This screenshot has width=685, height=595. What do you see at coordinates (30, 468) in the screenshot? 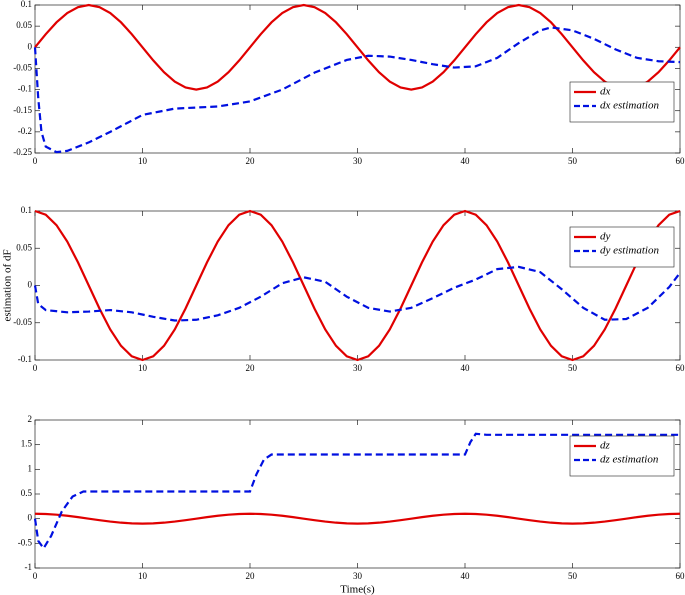
I see `y-tick-label: 1` at bounding box center [30, 468].